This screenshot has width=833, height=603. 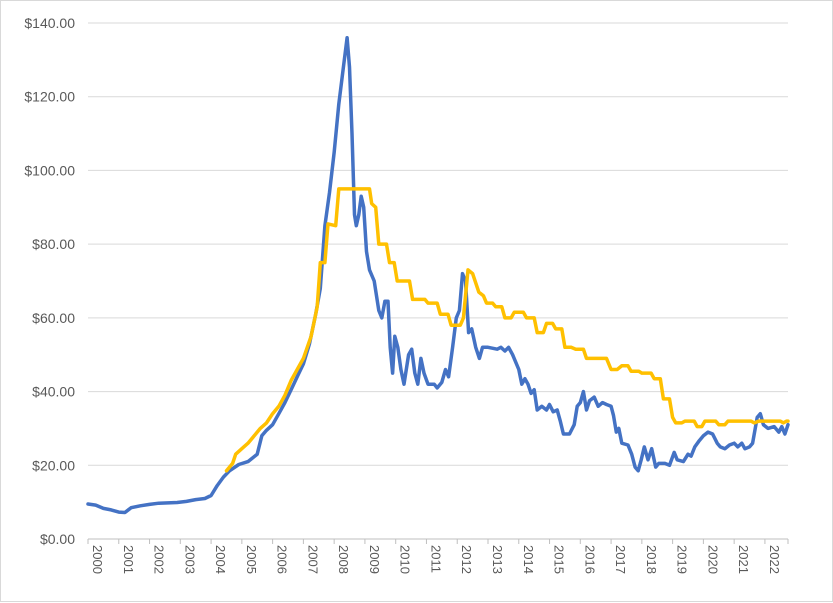 What do you see at coordinates (589, 559) in the screenshot?
I see `x-tick-label: 2016` at bounding box center [589, 559].